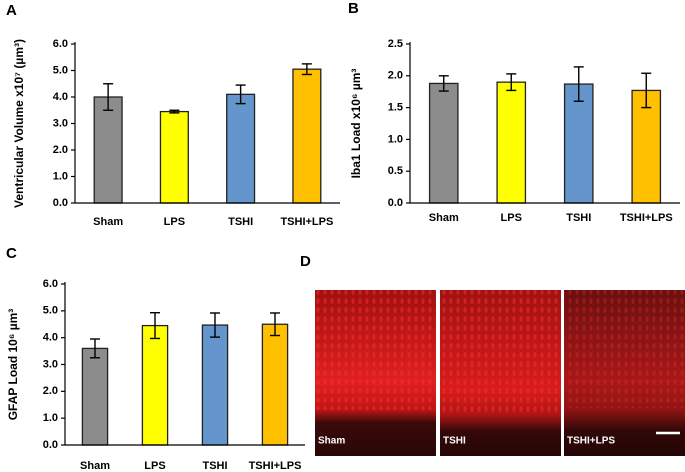 The height and width of the screenshot is (472, 685). Describe the element at coordinates (591, 441) in the screenshot. I see `micrograph-label: TSHI+LPS` at that location.